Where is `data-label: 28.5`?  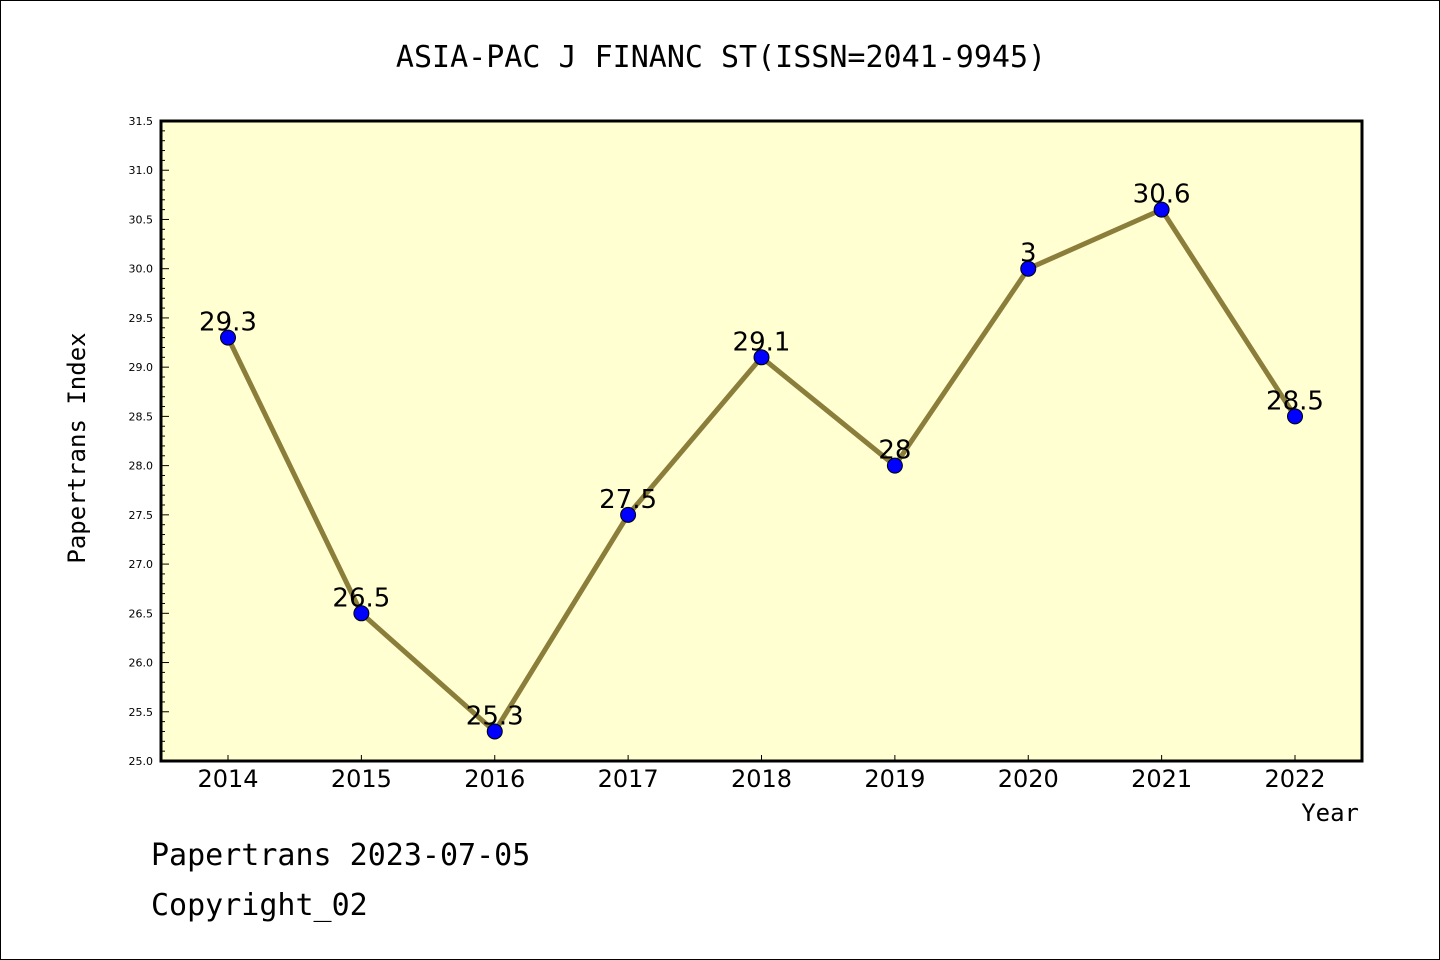 data-label: 28.5 is located at coordinates (1295, 401).